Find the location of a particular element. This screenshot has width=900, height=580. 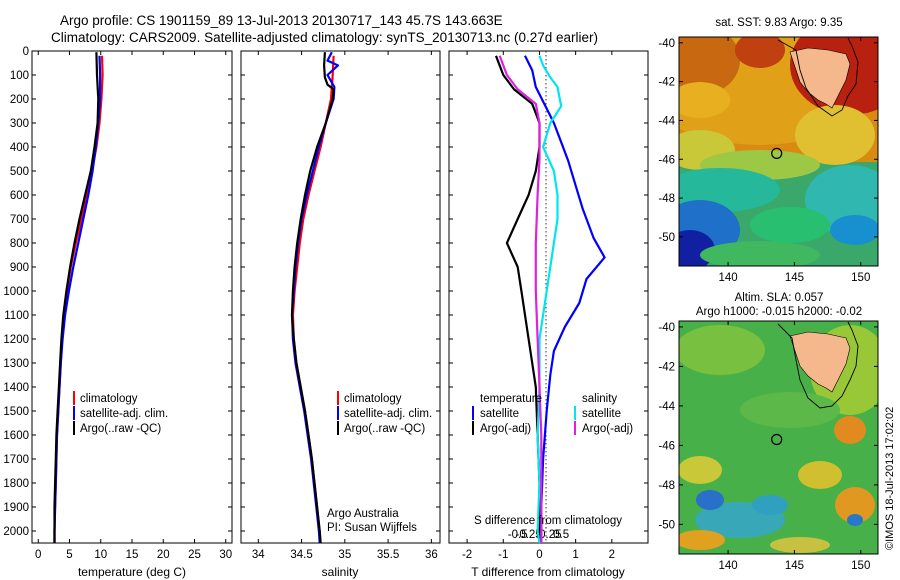

y-tick-label: 1900 is located at coordinates (16, 508).